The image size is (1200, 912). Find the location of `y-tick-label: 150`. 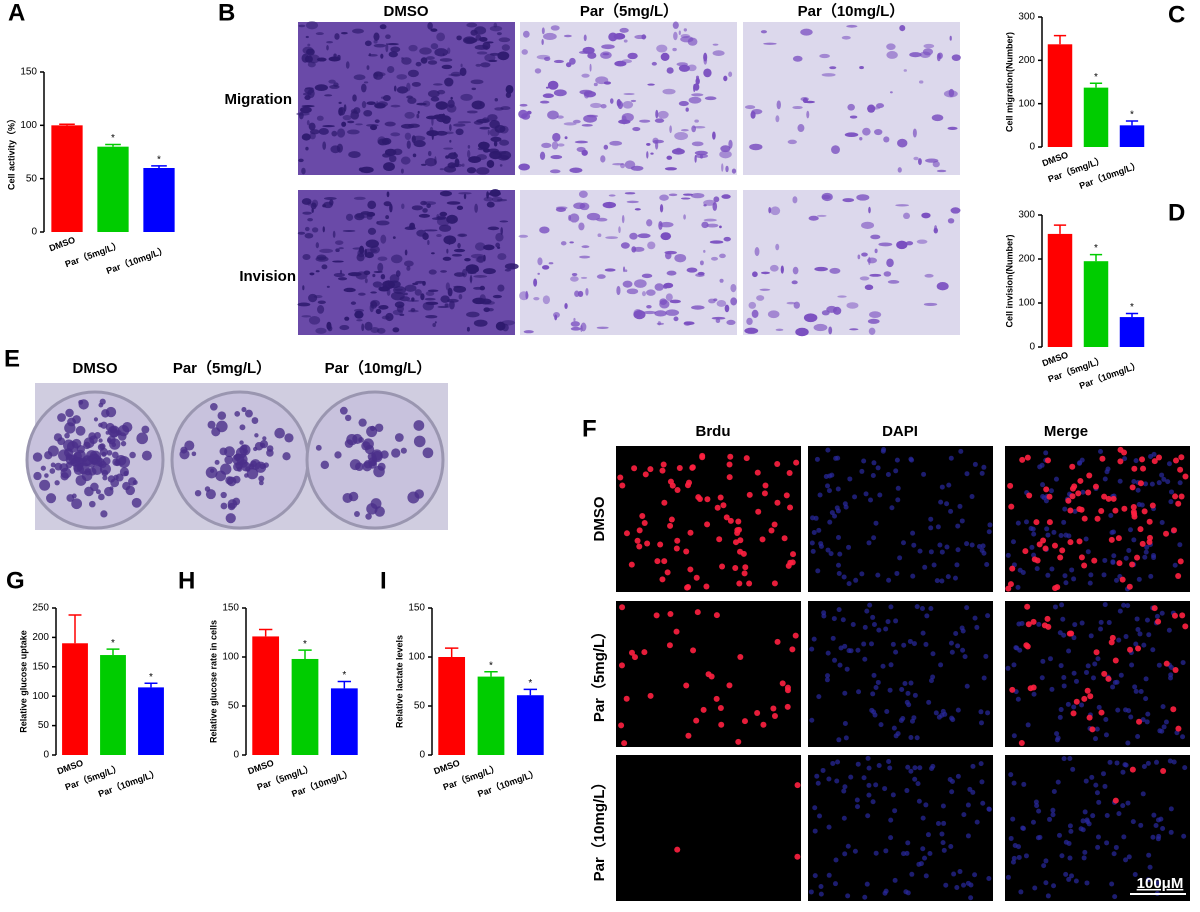

y-tick-label: 150 is located at coordinates (28, 72).